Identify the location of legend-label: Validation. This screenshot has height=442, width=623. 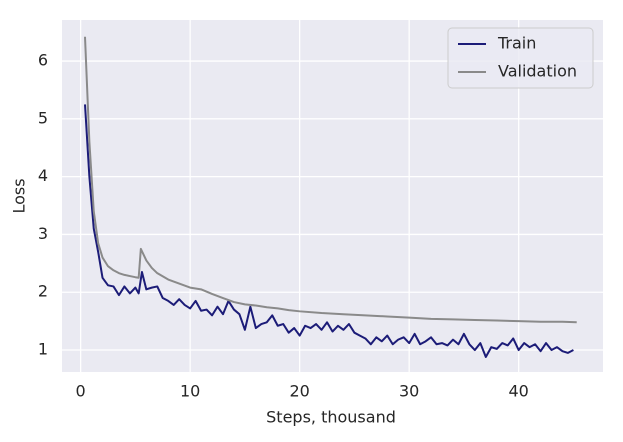
(537, 71).